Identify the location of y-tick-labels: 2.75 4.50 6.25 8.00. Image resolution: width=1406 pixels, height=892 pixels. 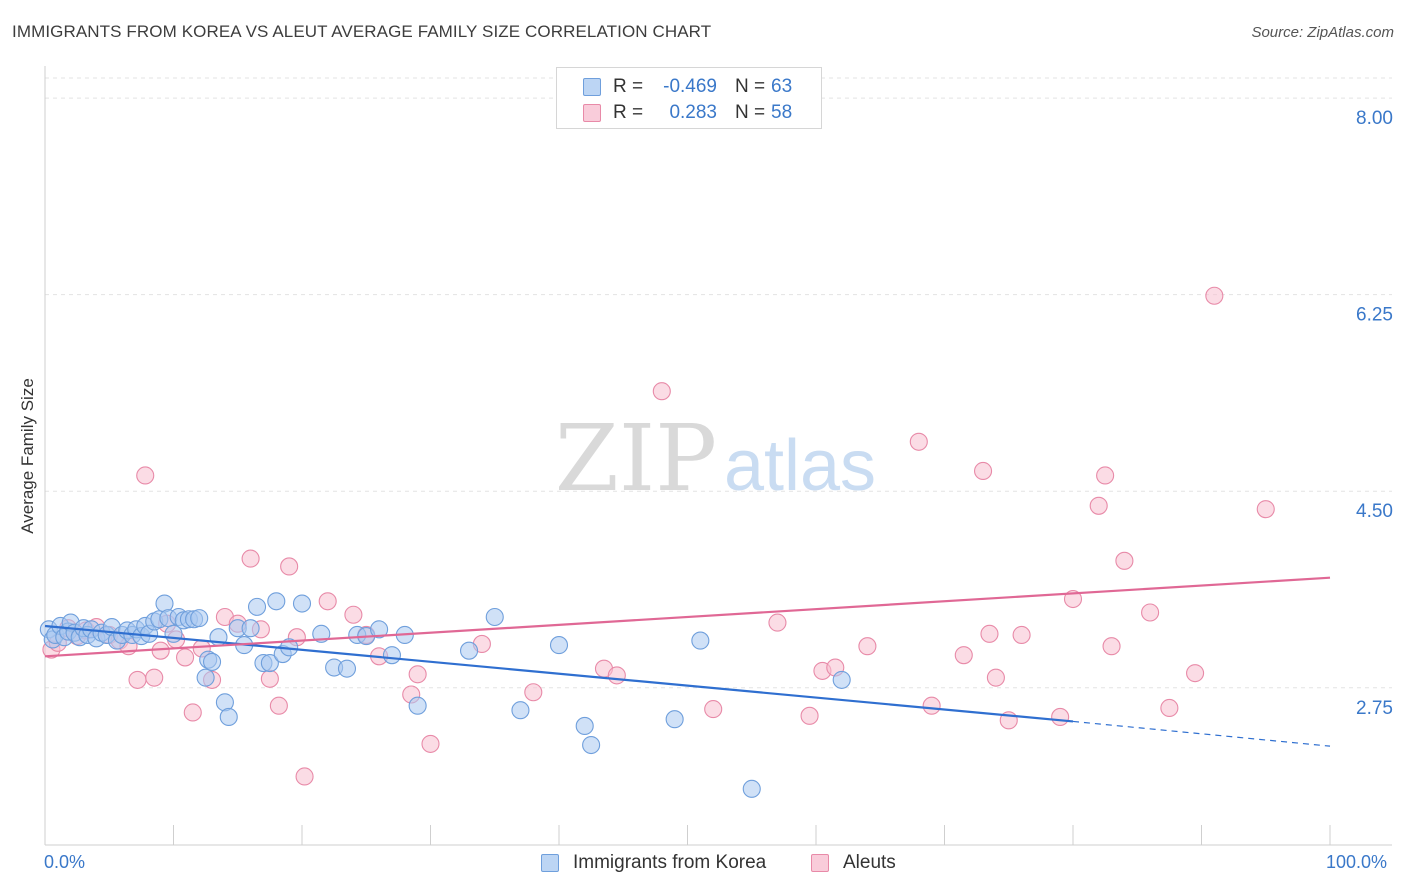
(1374, 413).